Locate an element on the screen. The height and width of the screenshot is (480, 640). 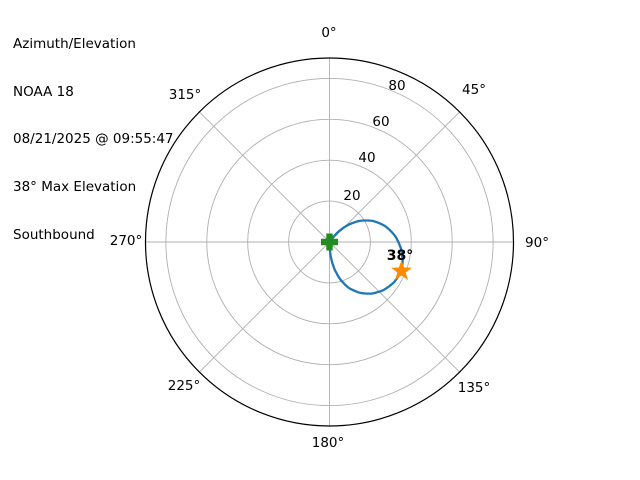
azimuth-label-0: 0° is located at coordinates (328, 33).